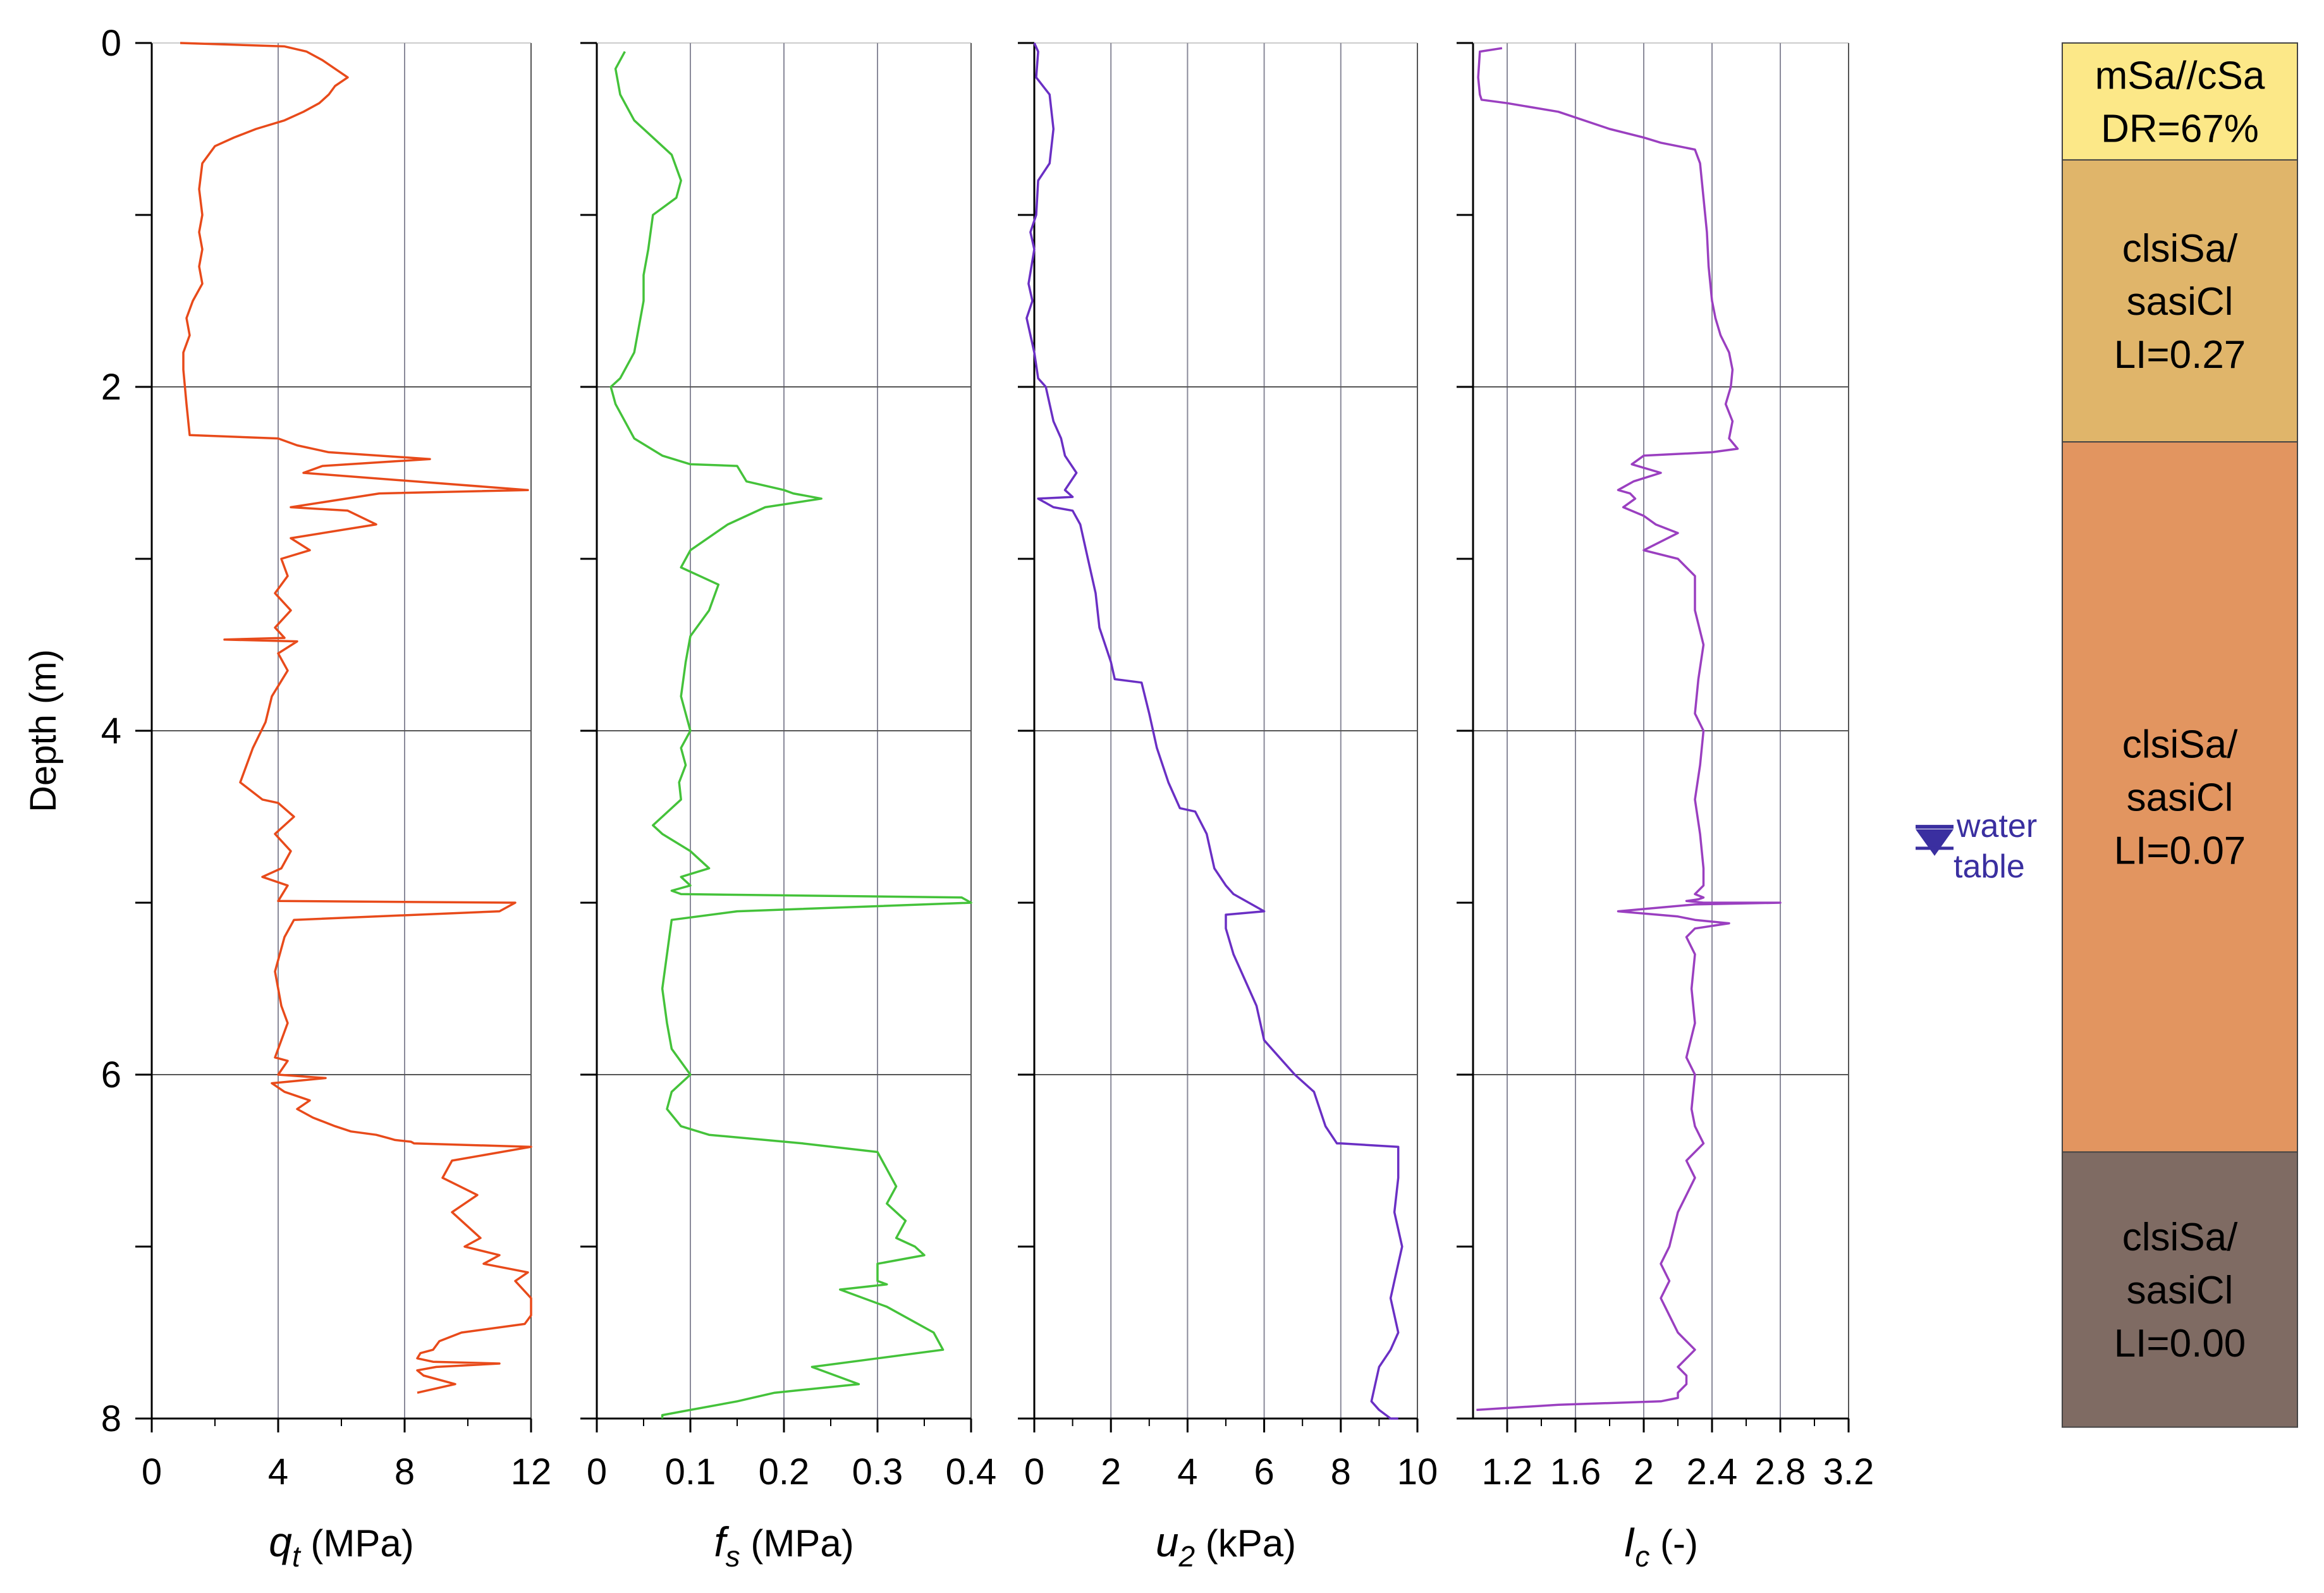 This screenshot has width=2324, height=1593. I want to click on x-tick-label: 1.6, so click(1575, 1471).